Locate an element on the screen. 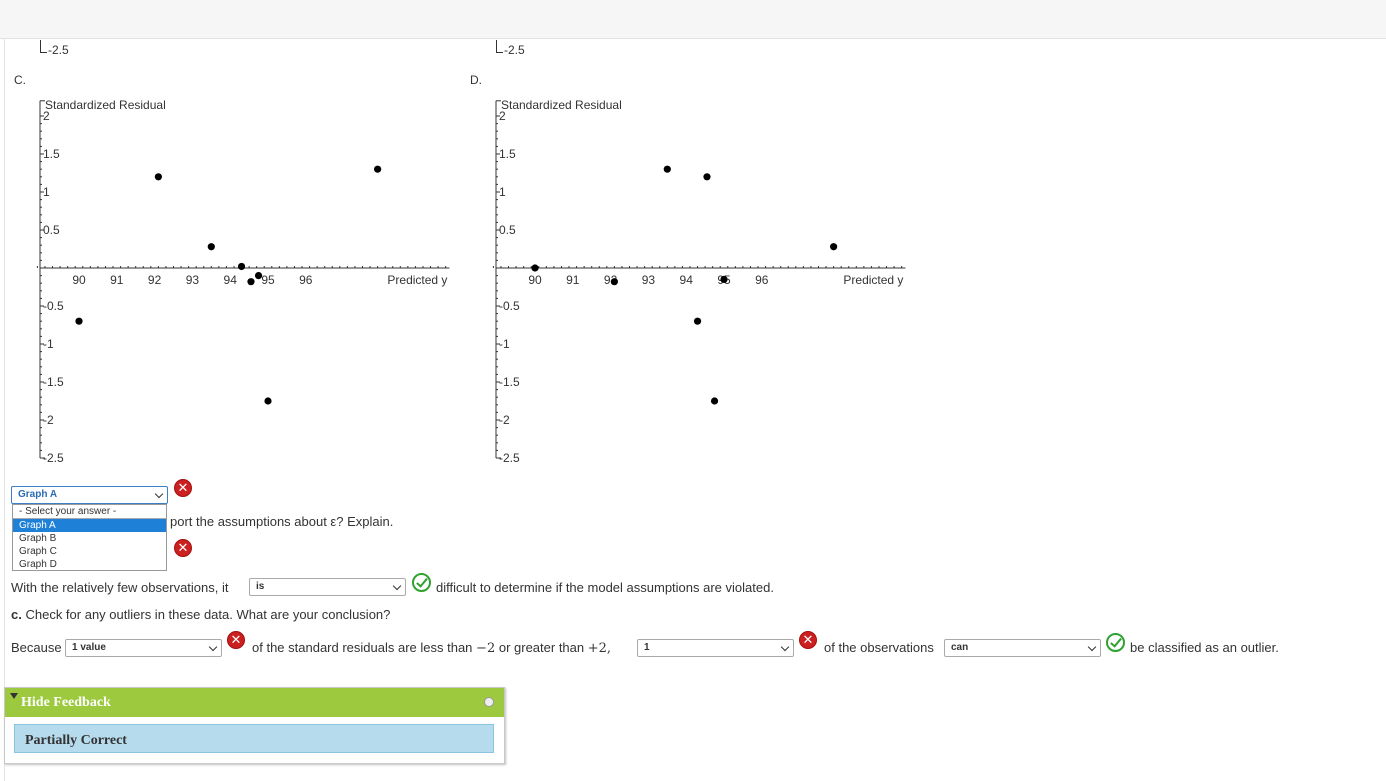 Image resolution: width=1386 pixels, height=781 pixels. hide-feedback-toggle: Hide Feedback is located at coordinates (254, 702).